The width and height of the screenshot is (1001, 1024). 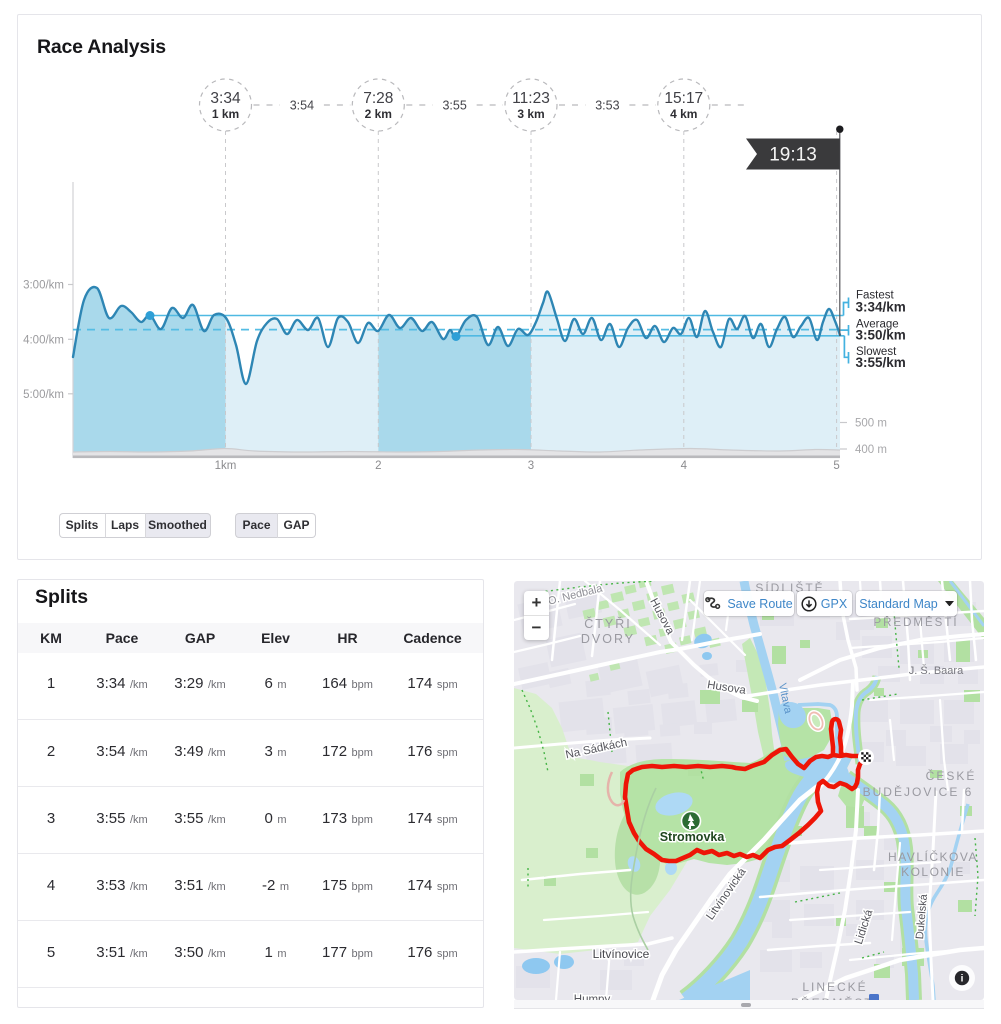 I want to click on svg-text: 3:53, so click(x=607, y=106).